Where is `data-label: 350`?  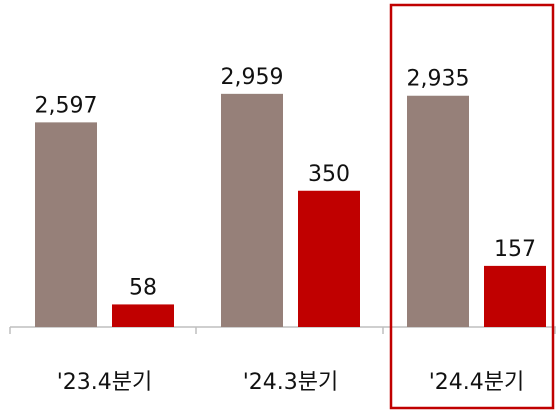 data-label: 350 is located at coordinates (329, 174).